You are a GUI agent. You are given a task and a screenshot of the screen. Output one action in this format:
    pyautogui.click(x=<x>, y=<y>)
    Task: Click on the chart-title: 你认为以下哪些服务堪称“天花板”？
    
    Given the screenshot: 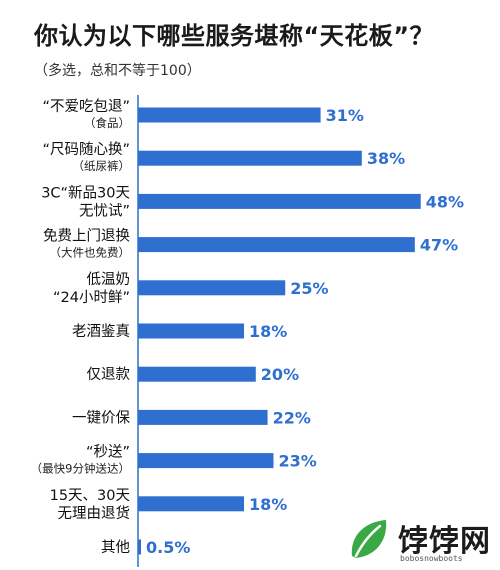 What is the action you would take?
    pyautogui.click(x=234, y=36)
    